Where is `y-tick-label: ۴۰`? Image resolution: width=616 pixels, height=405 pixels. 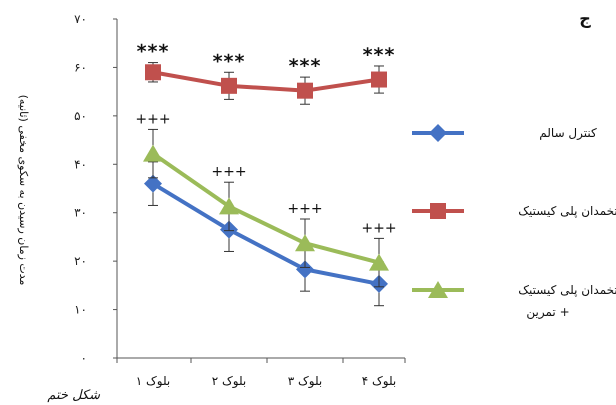 y-tick-label: ۴۰ is located at coordinates (80, 164).